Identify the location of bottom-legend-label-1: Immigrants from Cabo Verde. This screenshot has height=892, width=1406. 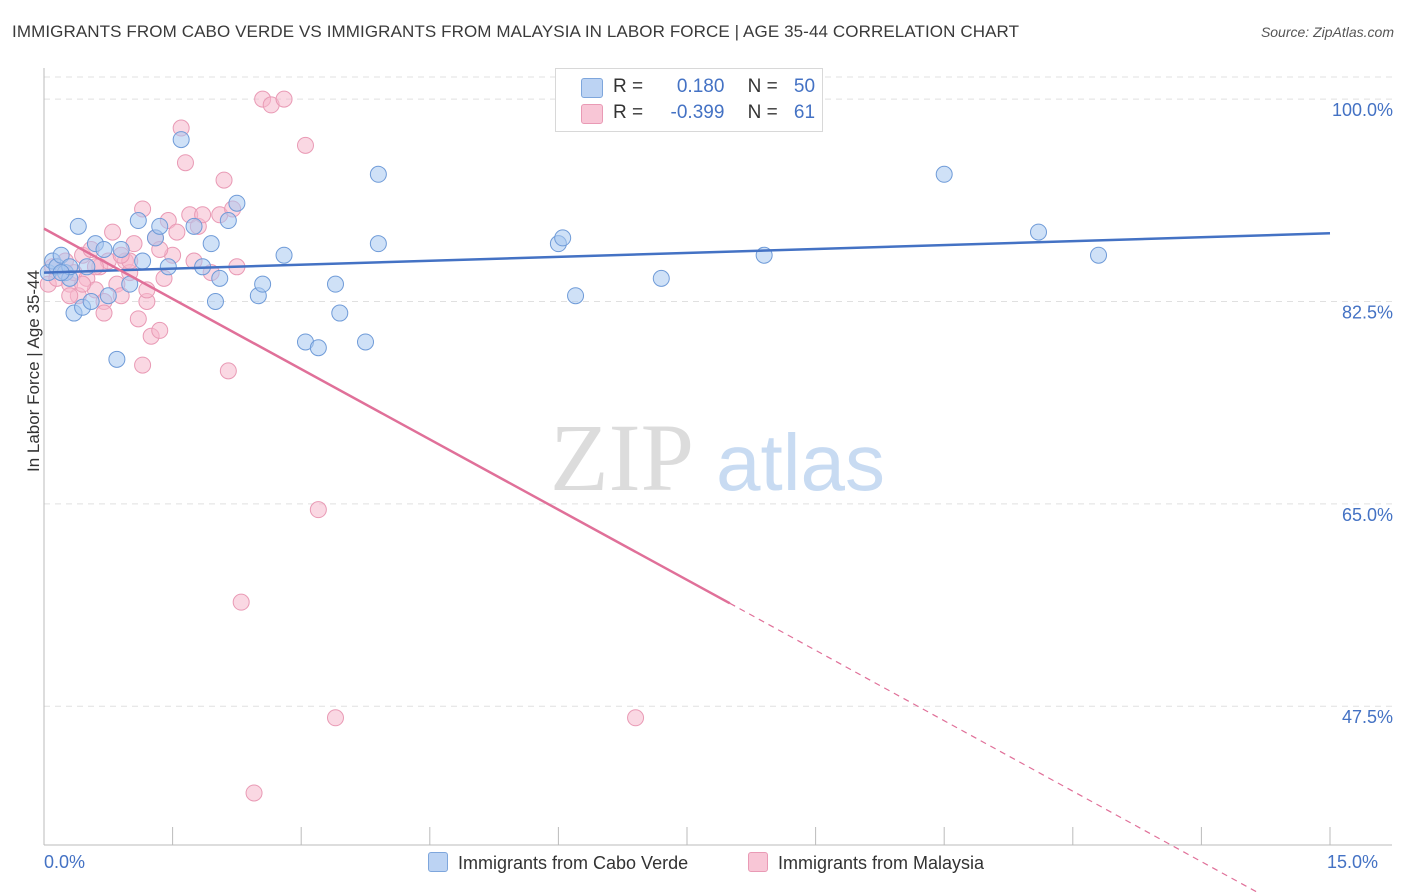
(573, 863).